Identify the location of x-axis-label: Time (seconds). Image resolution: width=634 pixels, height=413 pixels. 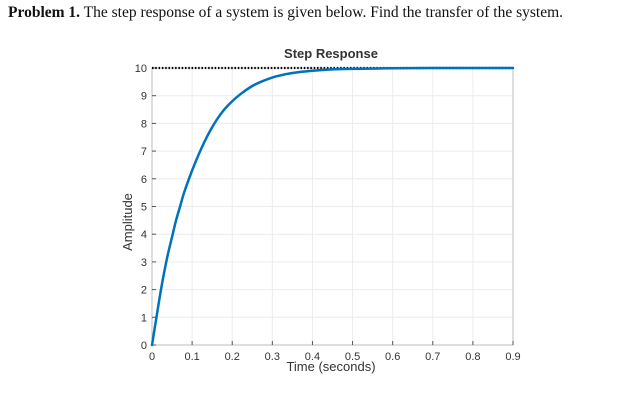
(330, 366).